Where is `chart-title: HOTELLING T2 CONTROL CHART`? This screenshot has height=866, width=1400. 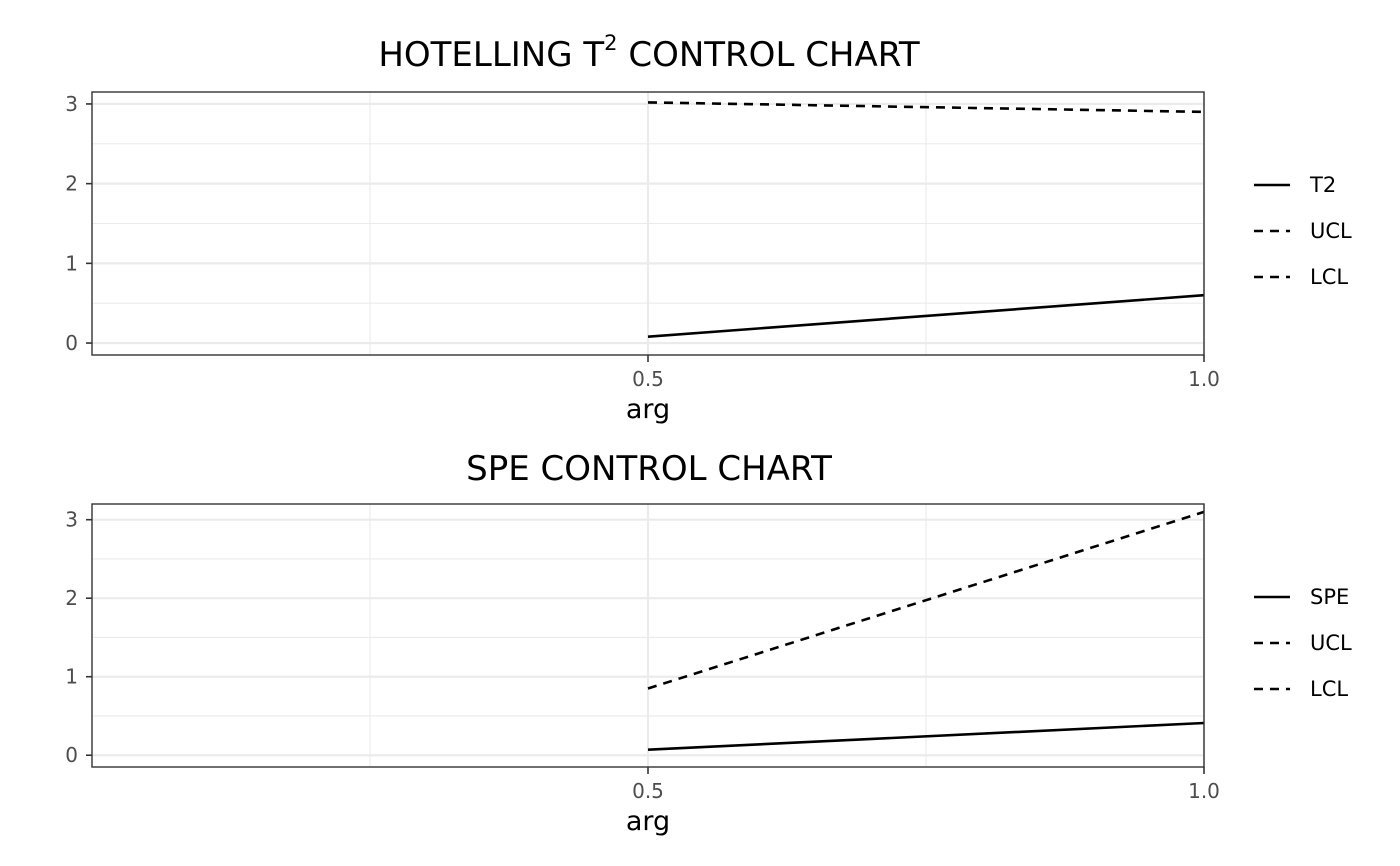 chart-title: HOTELLING T2 CONTROL CHART is located at coordinates (649, 53).